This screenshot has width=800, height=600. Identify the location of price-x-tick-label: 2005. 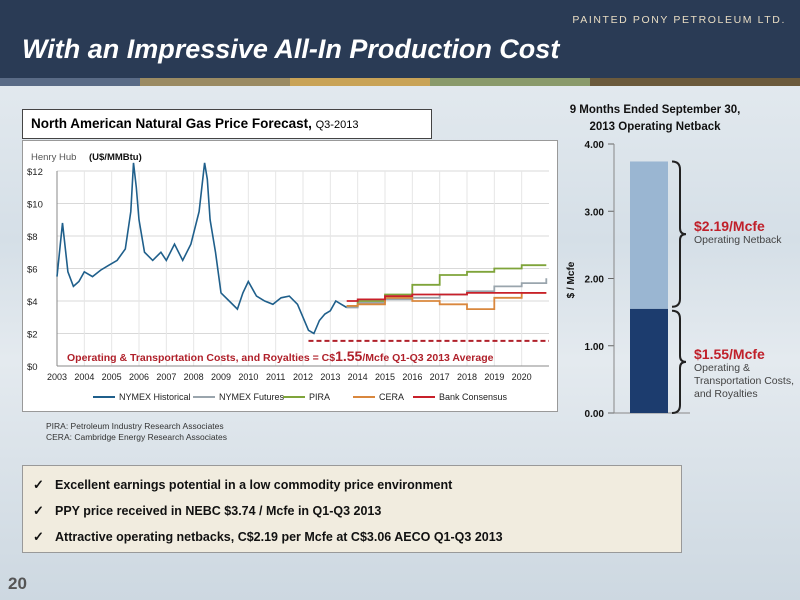
(112, 377).